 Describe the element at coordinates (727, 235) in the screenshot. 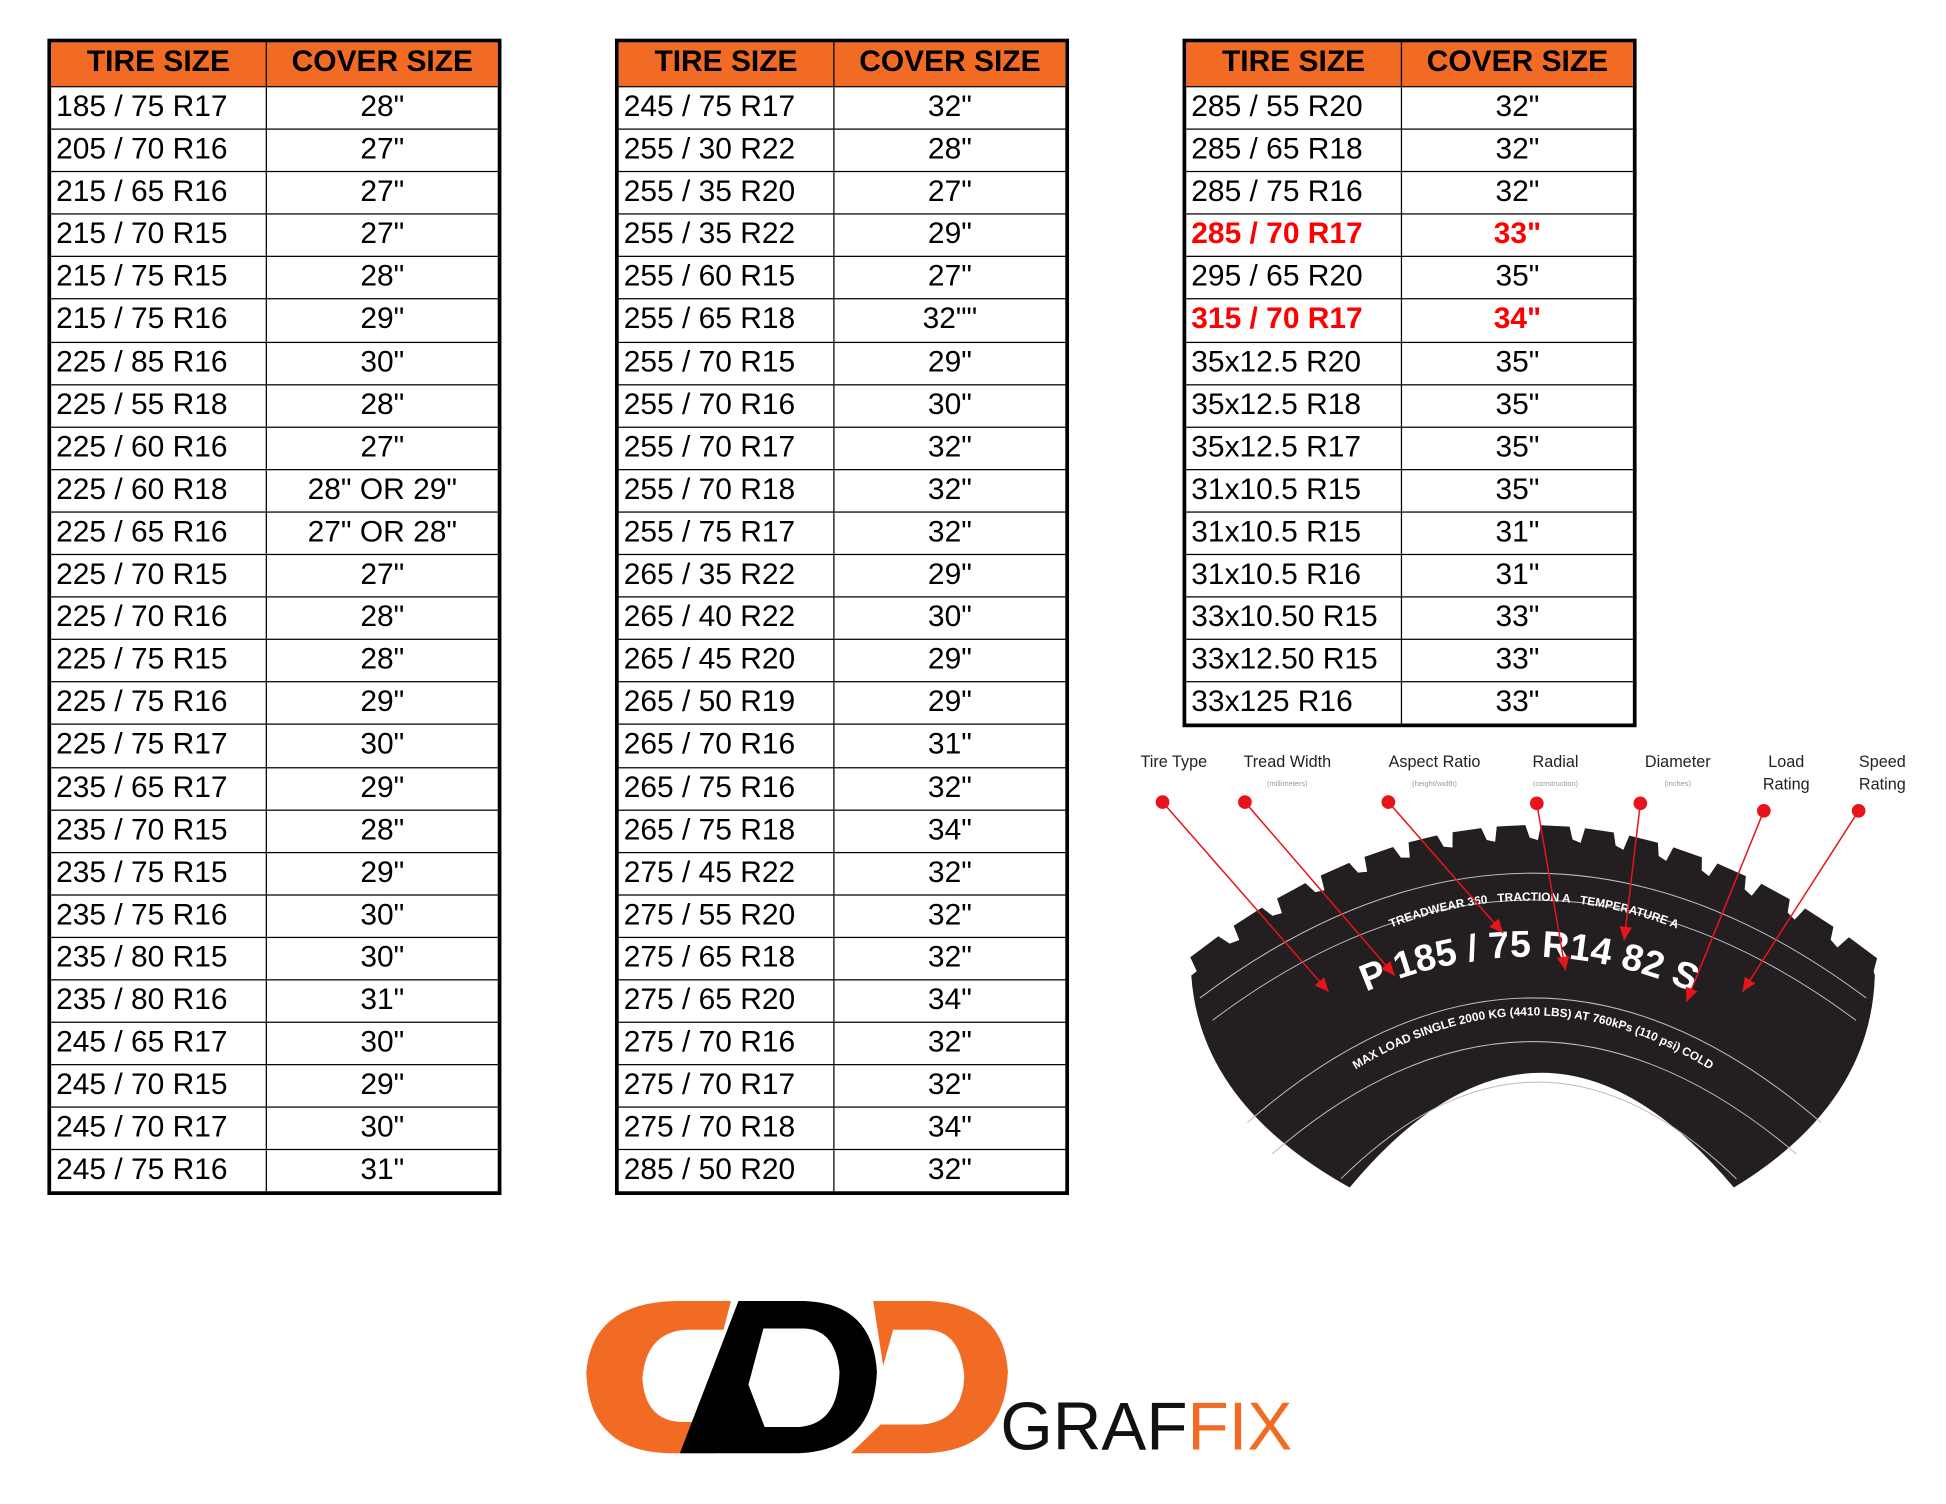

I see `tire-size-cell: 255 / 35 R22` at that location.